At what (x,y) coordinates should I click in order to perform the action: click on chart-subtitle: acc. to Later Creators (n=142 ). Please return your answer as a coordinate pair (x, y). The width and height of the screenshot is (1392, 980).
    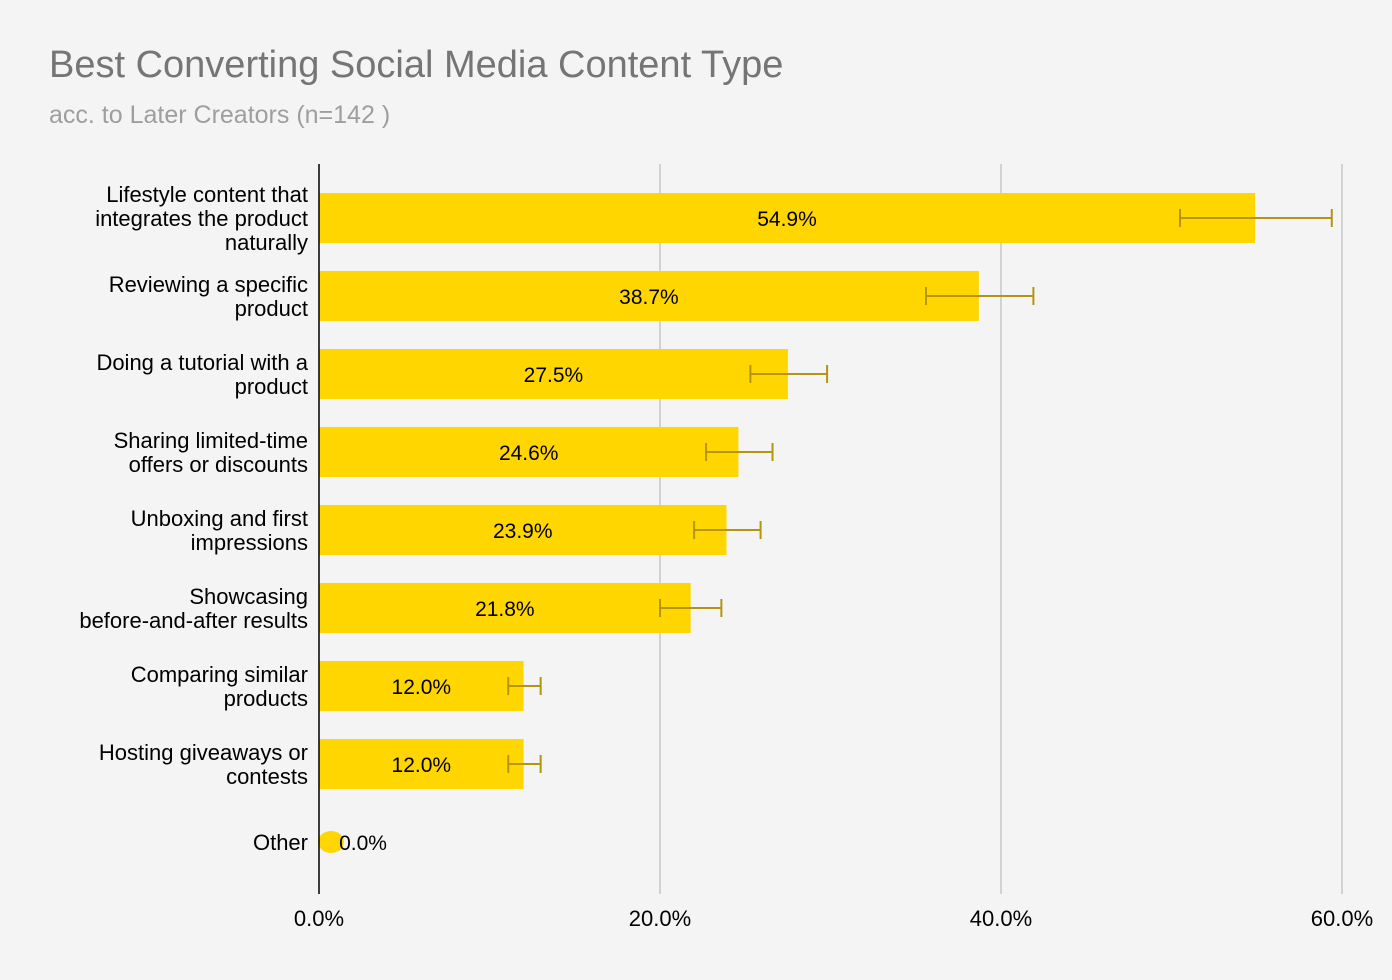
    Looking at the image, I should click on (220, 115).